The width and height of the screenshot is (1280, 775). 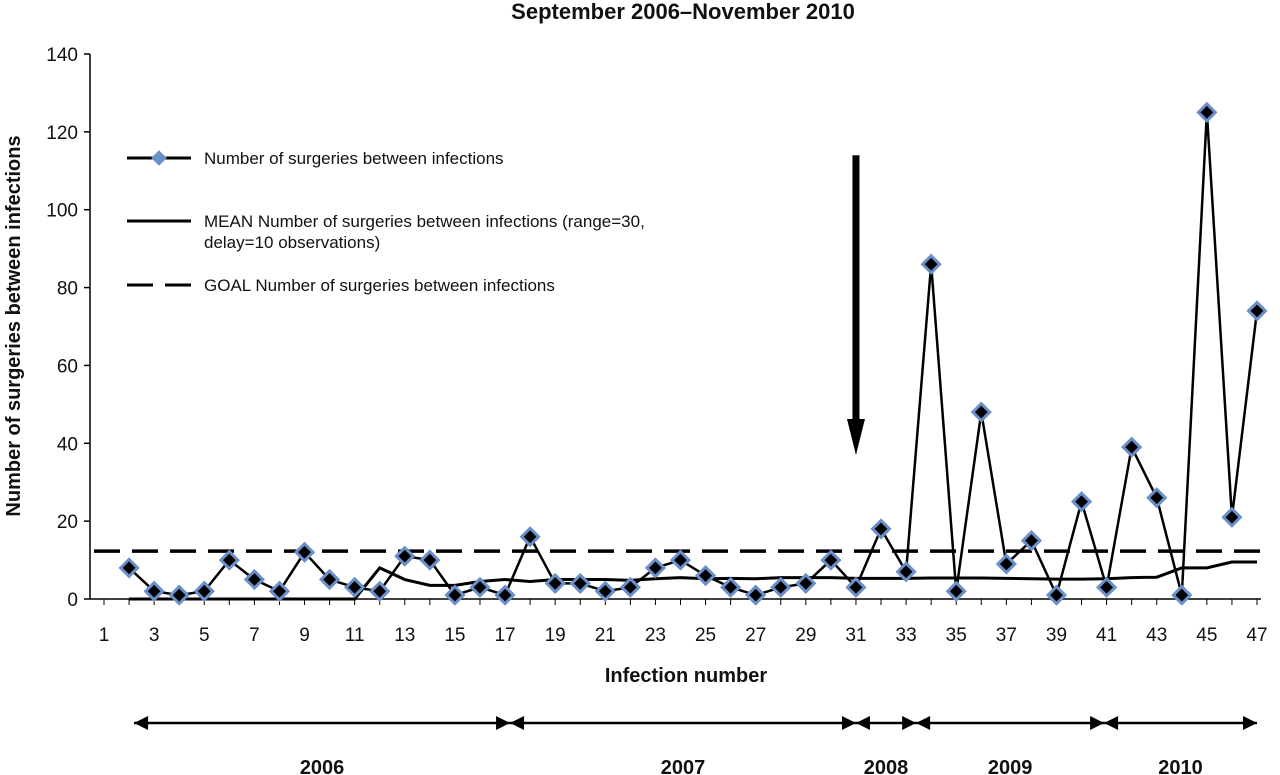 I want to click on x-tick-label: 47, so click(x=1256, y=635).